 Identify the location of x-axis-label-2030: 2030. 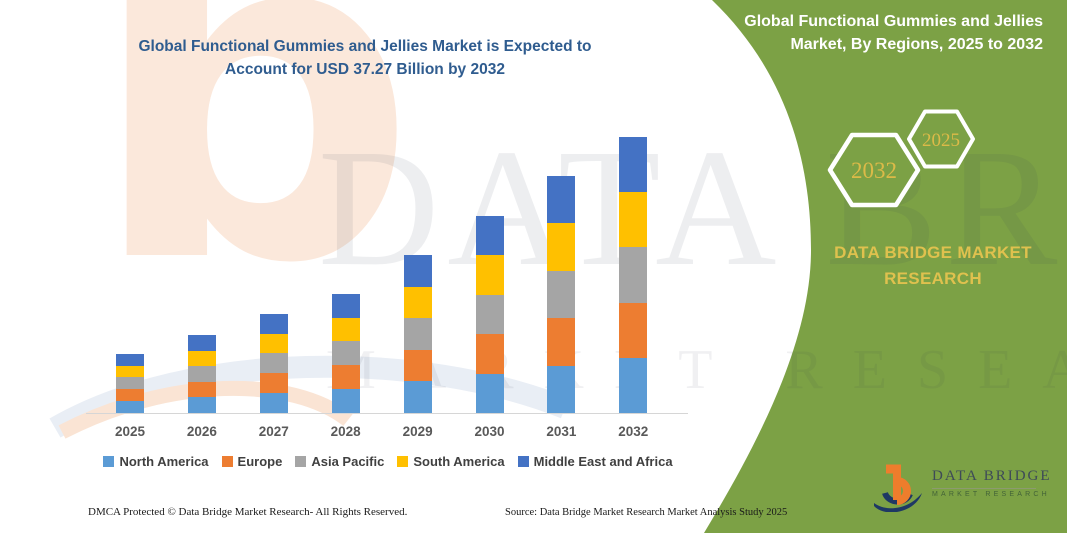
(489, 431).